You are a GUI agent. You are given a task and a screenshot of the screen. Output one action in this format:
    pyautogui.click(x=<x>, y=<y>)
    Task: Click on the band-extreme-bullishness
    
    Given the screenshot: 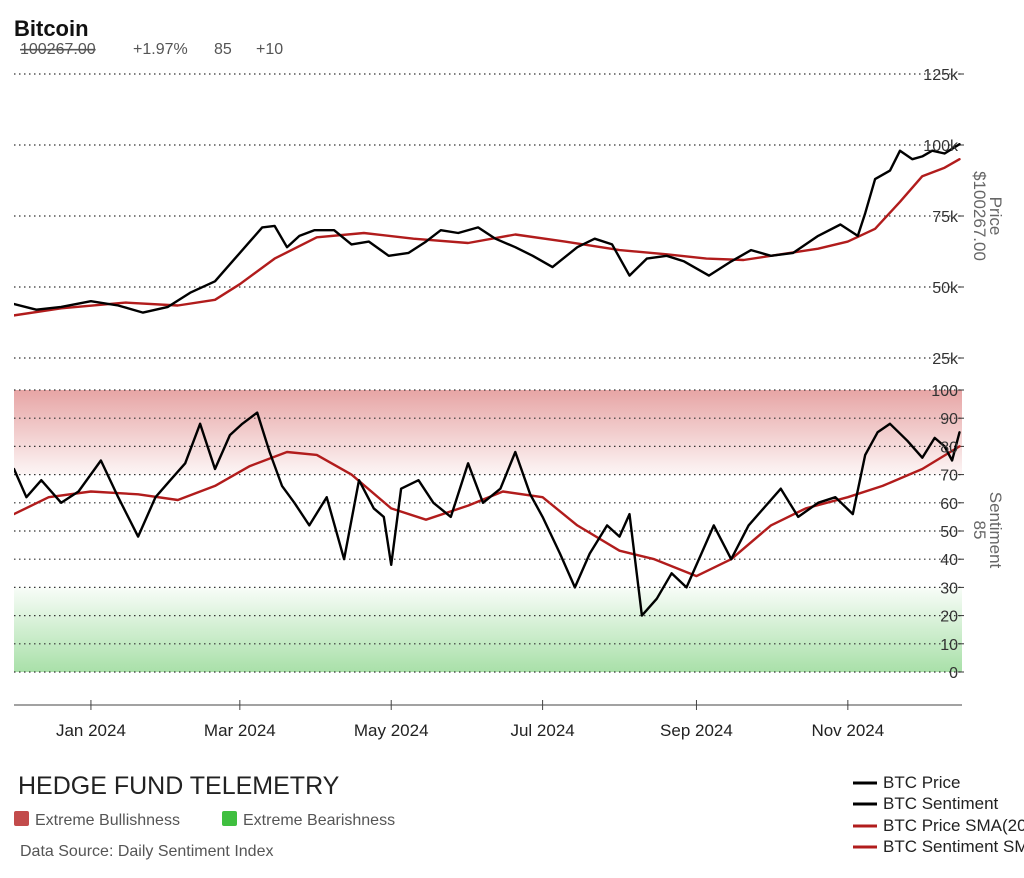 What is the action you would take?
    pyautogui.click(x=488, y=432)
    